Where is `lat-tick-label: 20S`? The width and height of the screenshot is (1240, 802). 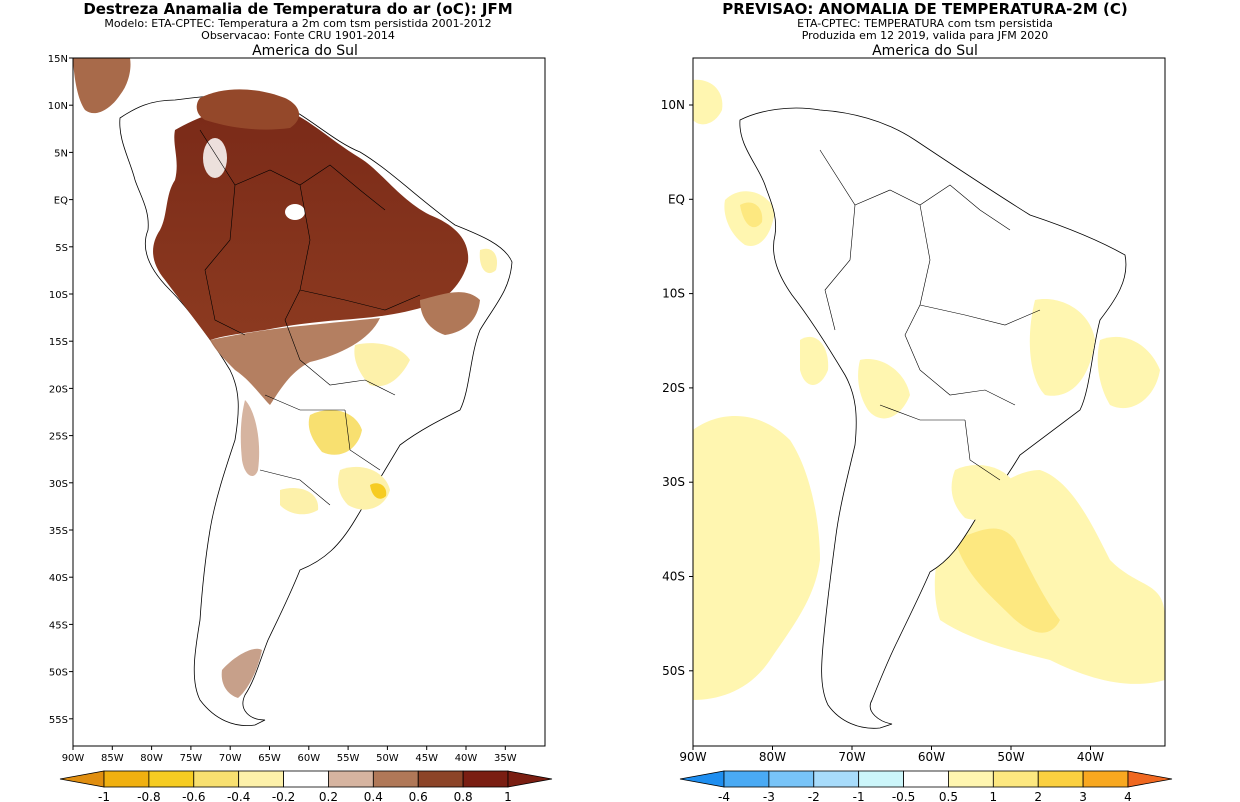 lat-tick-label: 20S is located at coordinates (58, 389).